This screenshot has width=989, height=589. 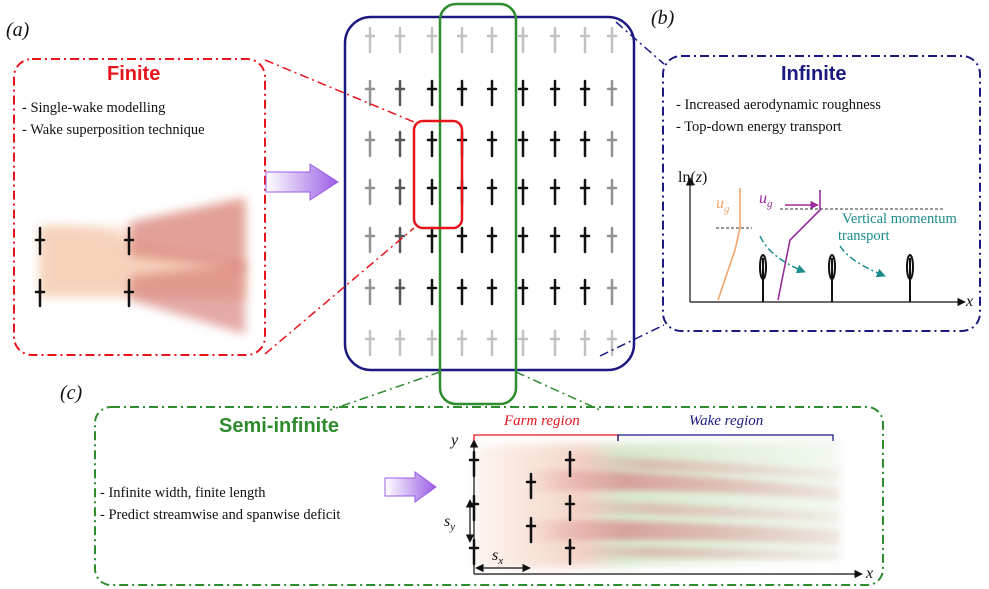 I want to click on finite-bullet-2: - Wake superposition technique, so click(x=113, y=130).